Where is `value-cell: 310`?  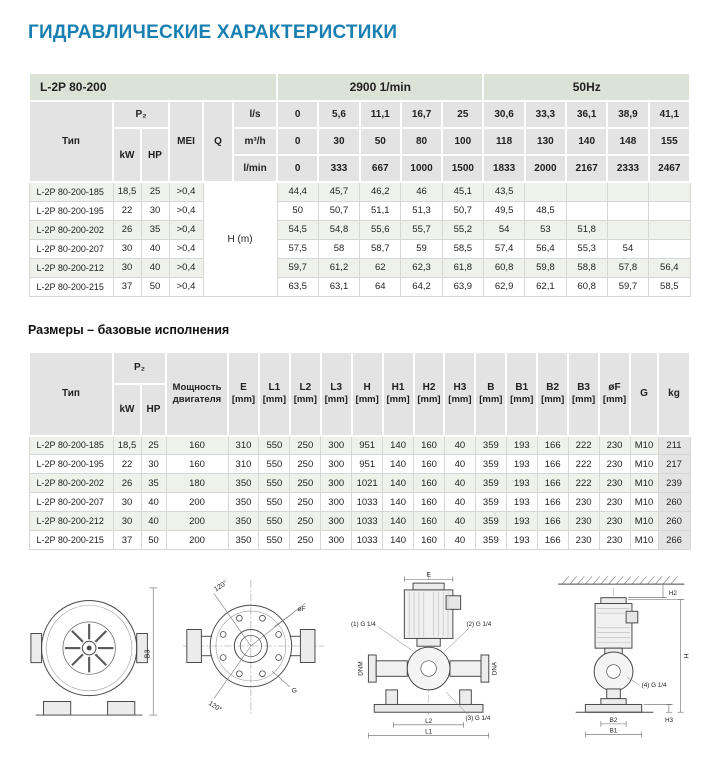
value-cell: 310 is located at coordinates (243, 445).